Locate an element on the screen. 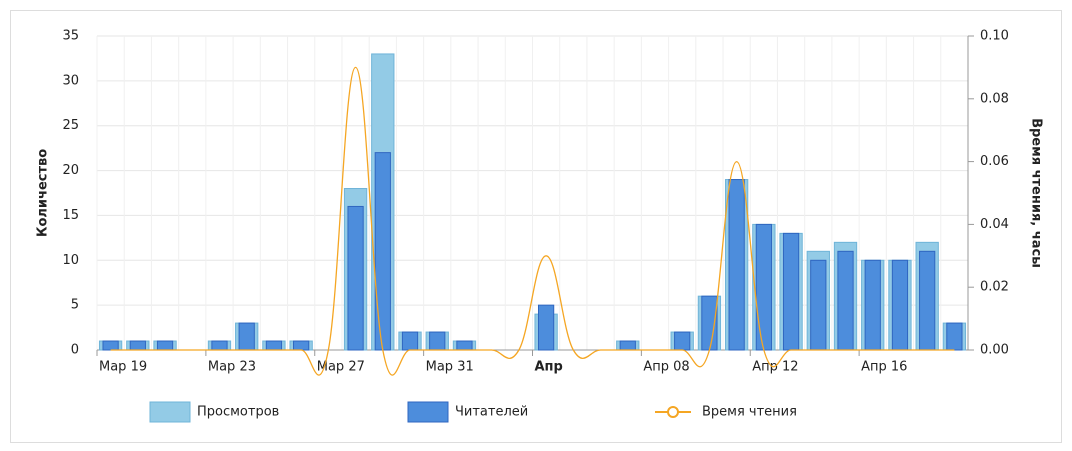 Image resolution: width=1072 pixels, height=451 pixels. y2-tick-label: 0.04 is located at coordinates (994, 224).